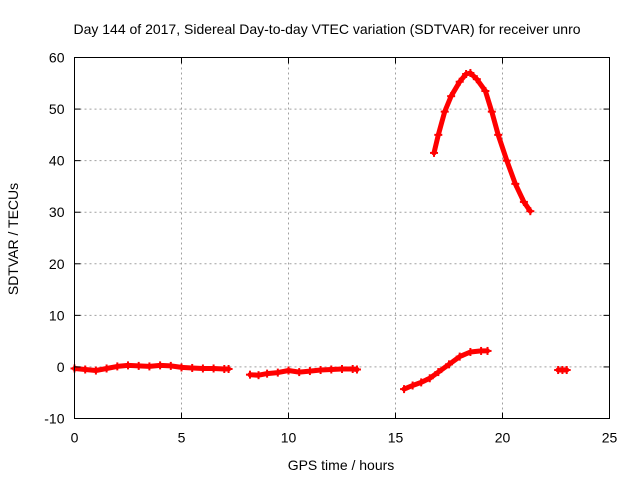 The width and height of the screenshot is (640, 480). Describe the element at coordinates (503, 438) in the screenshot. I see `x-tick-label: 20` at that location.